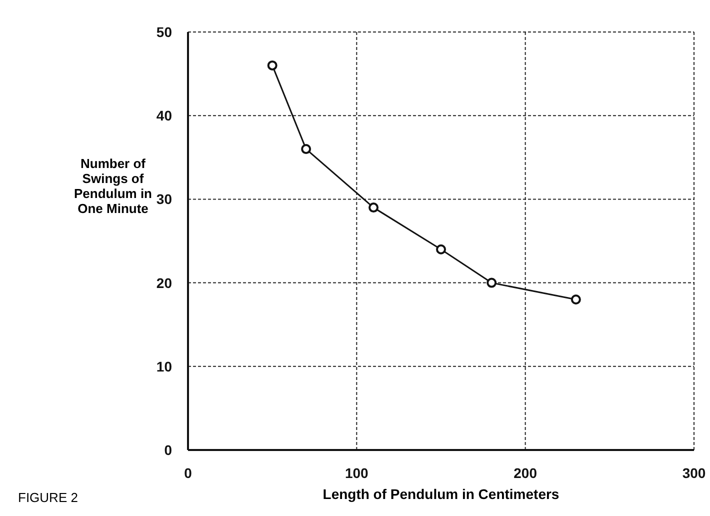  What do you see at coordinates (694, 472) in the screenshot?
I see `x-tick-label: 300` at bounding box center [694, 472].